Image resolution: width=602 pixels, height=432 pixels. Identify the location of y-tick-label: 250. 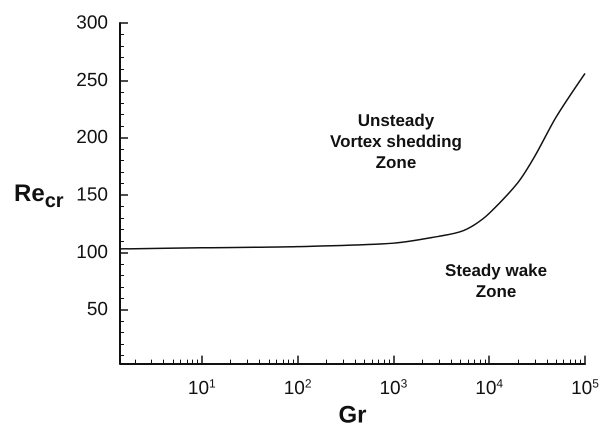
(92, 80).